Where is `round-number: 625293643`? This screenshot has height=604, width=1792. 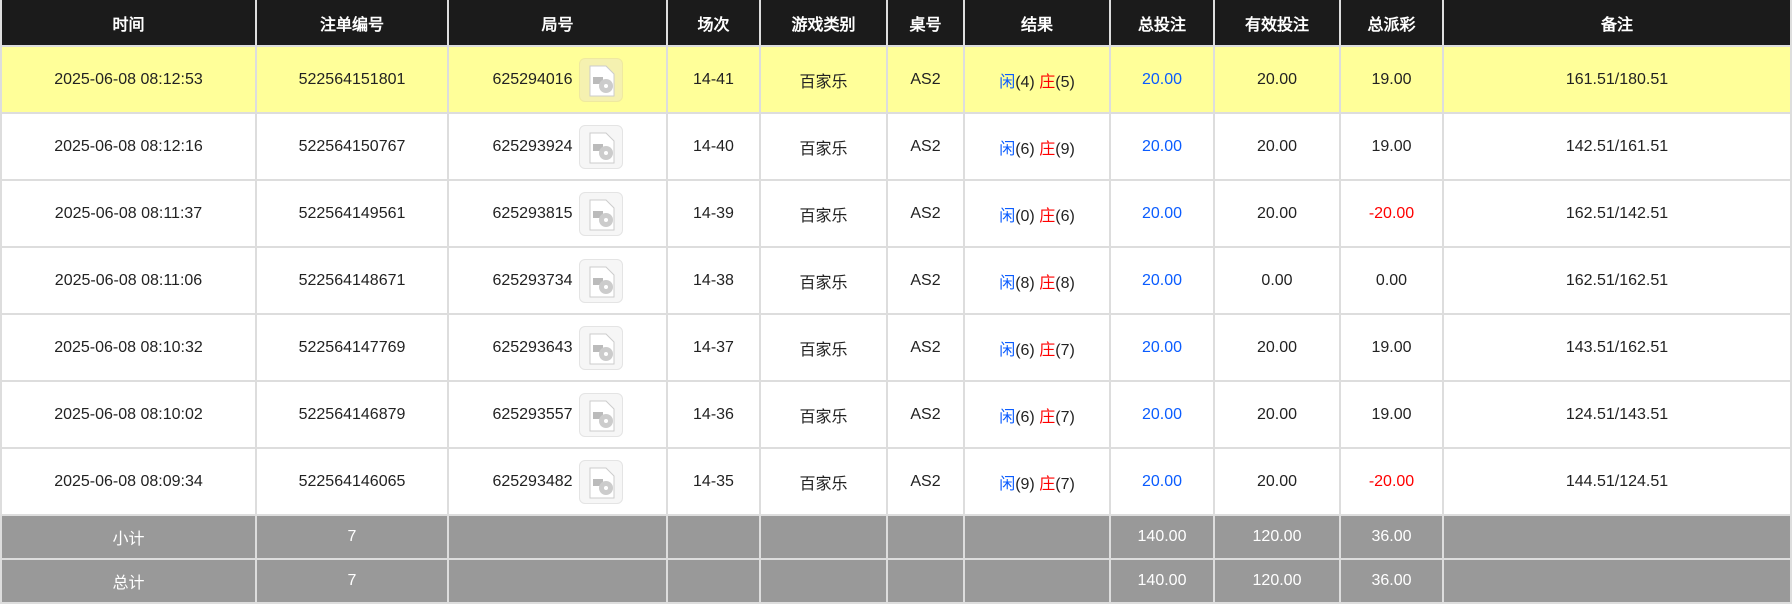
round-number: 625293643 is located at coordinates (532, 347).